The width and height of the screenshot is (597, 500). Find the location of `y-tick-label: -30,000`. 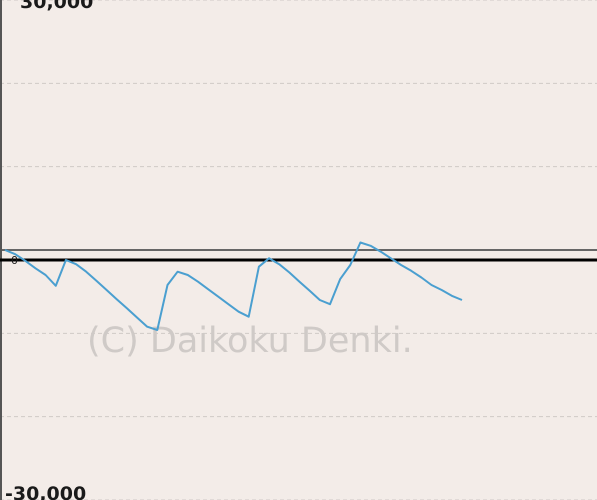

y-tick-label: -30,000 is located at coordinates (45, 491).